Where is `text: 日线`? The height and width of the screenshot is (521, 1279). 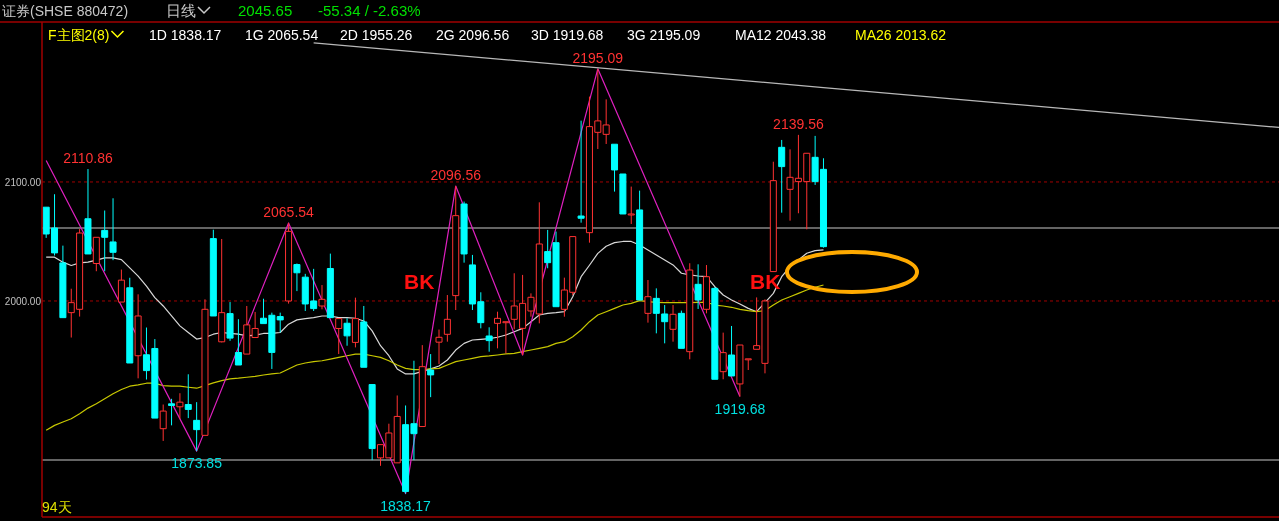 text: 日线 is located at coordinates (181, 10).